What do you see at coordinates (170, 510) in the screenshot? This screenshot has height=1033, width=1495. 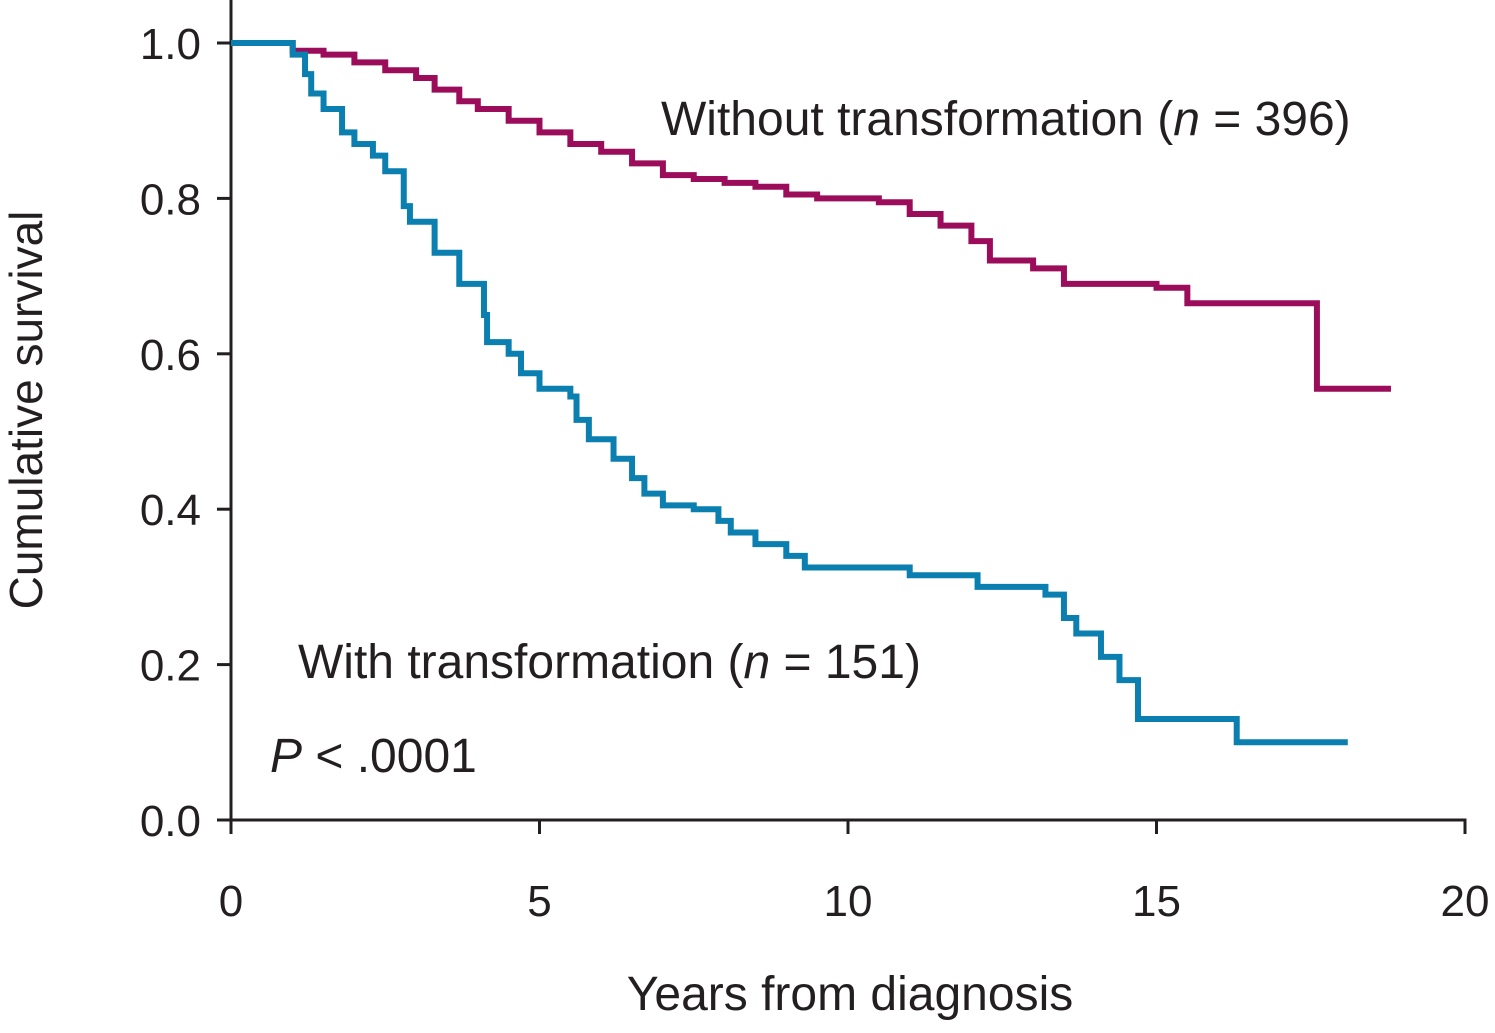 I see `y-tick-label: 0.4` at bounding box center [170, 510].